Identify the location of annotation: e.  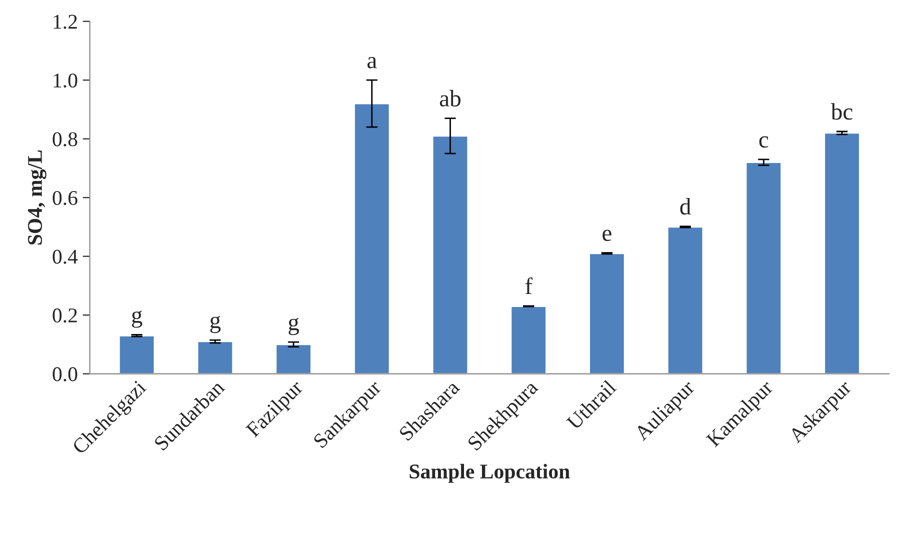
(607, 236).